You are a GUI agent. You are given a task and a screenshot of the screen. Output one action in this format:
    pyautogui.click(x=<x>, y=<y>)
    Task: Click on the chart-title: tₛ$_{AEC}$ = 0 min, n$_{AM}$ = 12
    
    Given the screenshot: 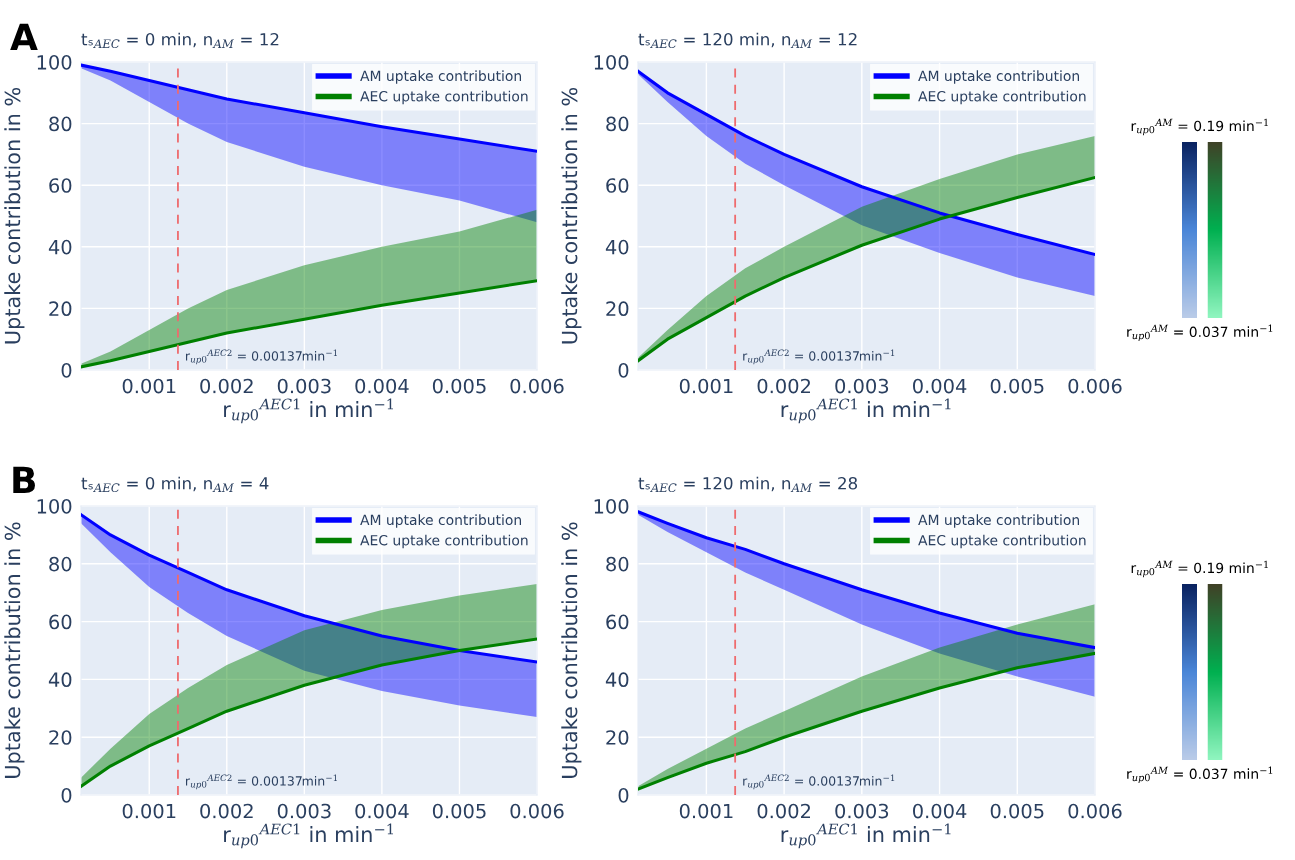 What is the action you would take?
    pyautogui.click(x=180, y=40)
    